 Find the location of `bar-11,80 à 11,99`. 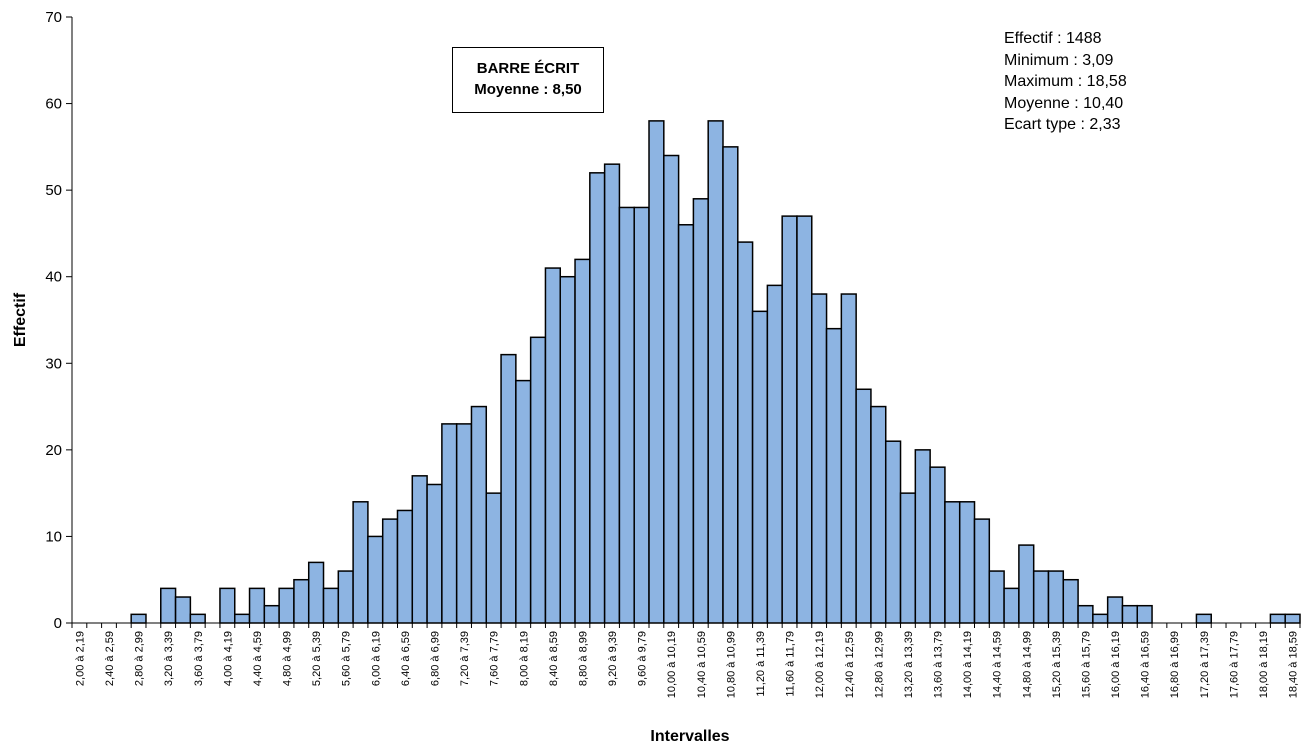

bar-11,80 à 11,99 is located at coordinates (804, 419).